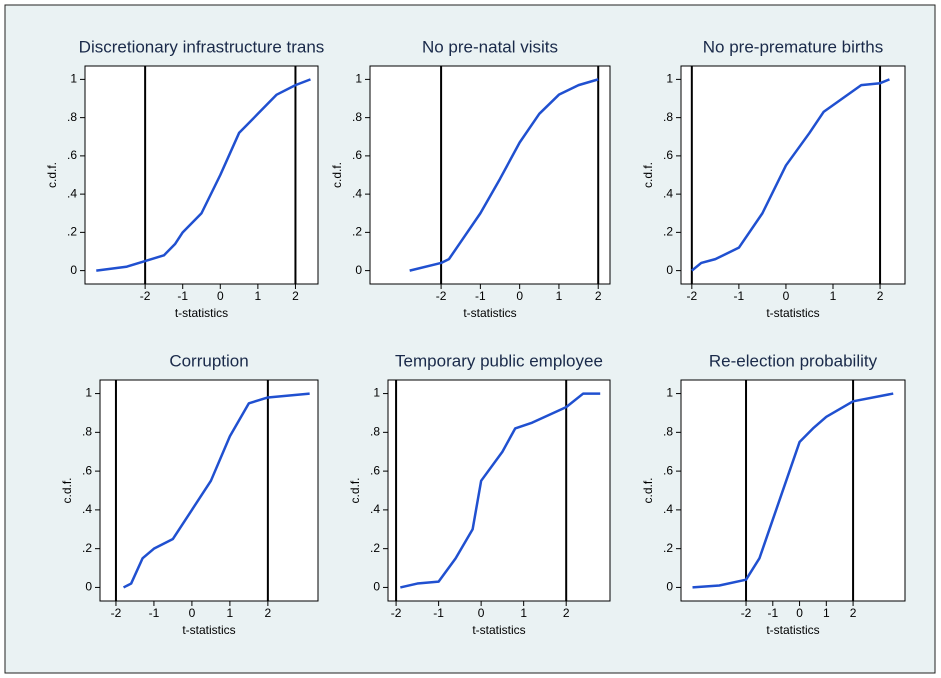  What do you see at coordinates (499, 360) in the screenshot?
I see `chart-title: Temporary public employee` at bounding box center [499, 360].